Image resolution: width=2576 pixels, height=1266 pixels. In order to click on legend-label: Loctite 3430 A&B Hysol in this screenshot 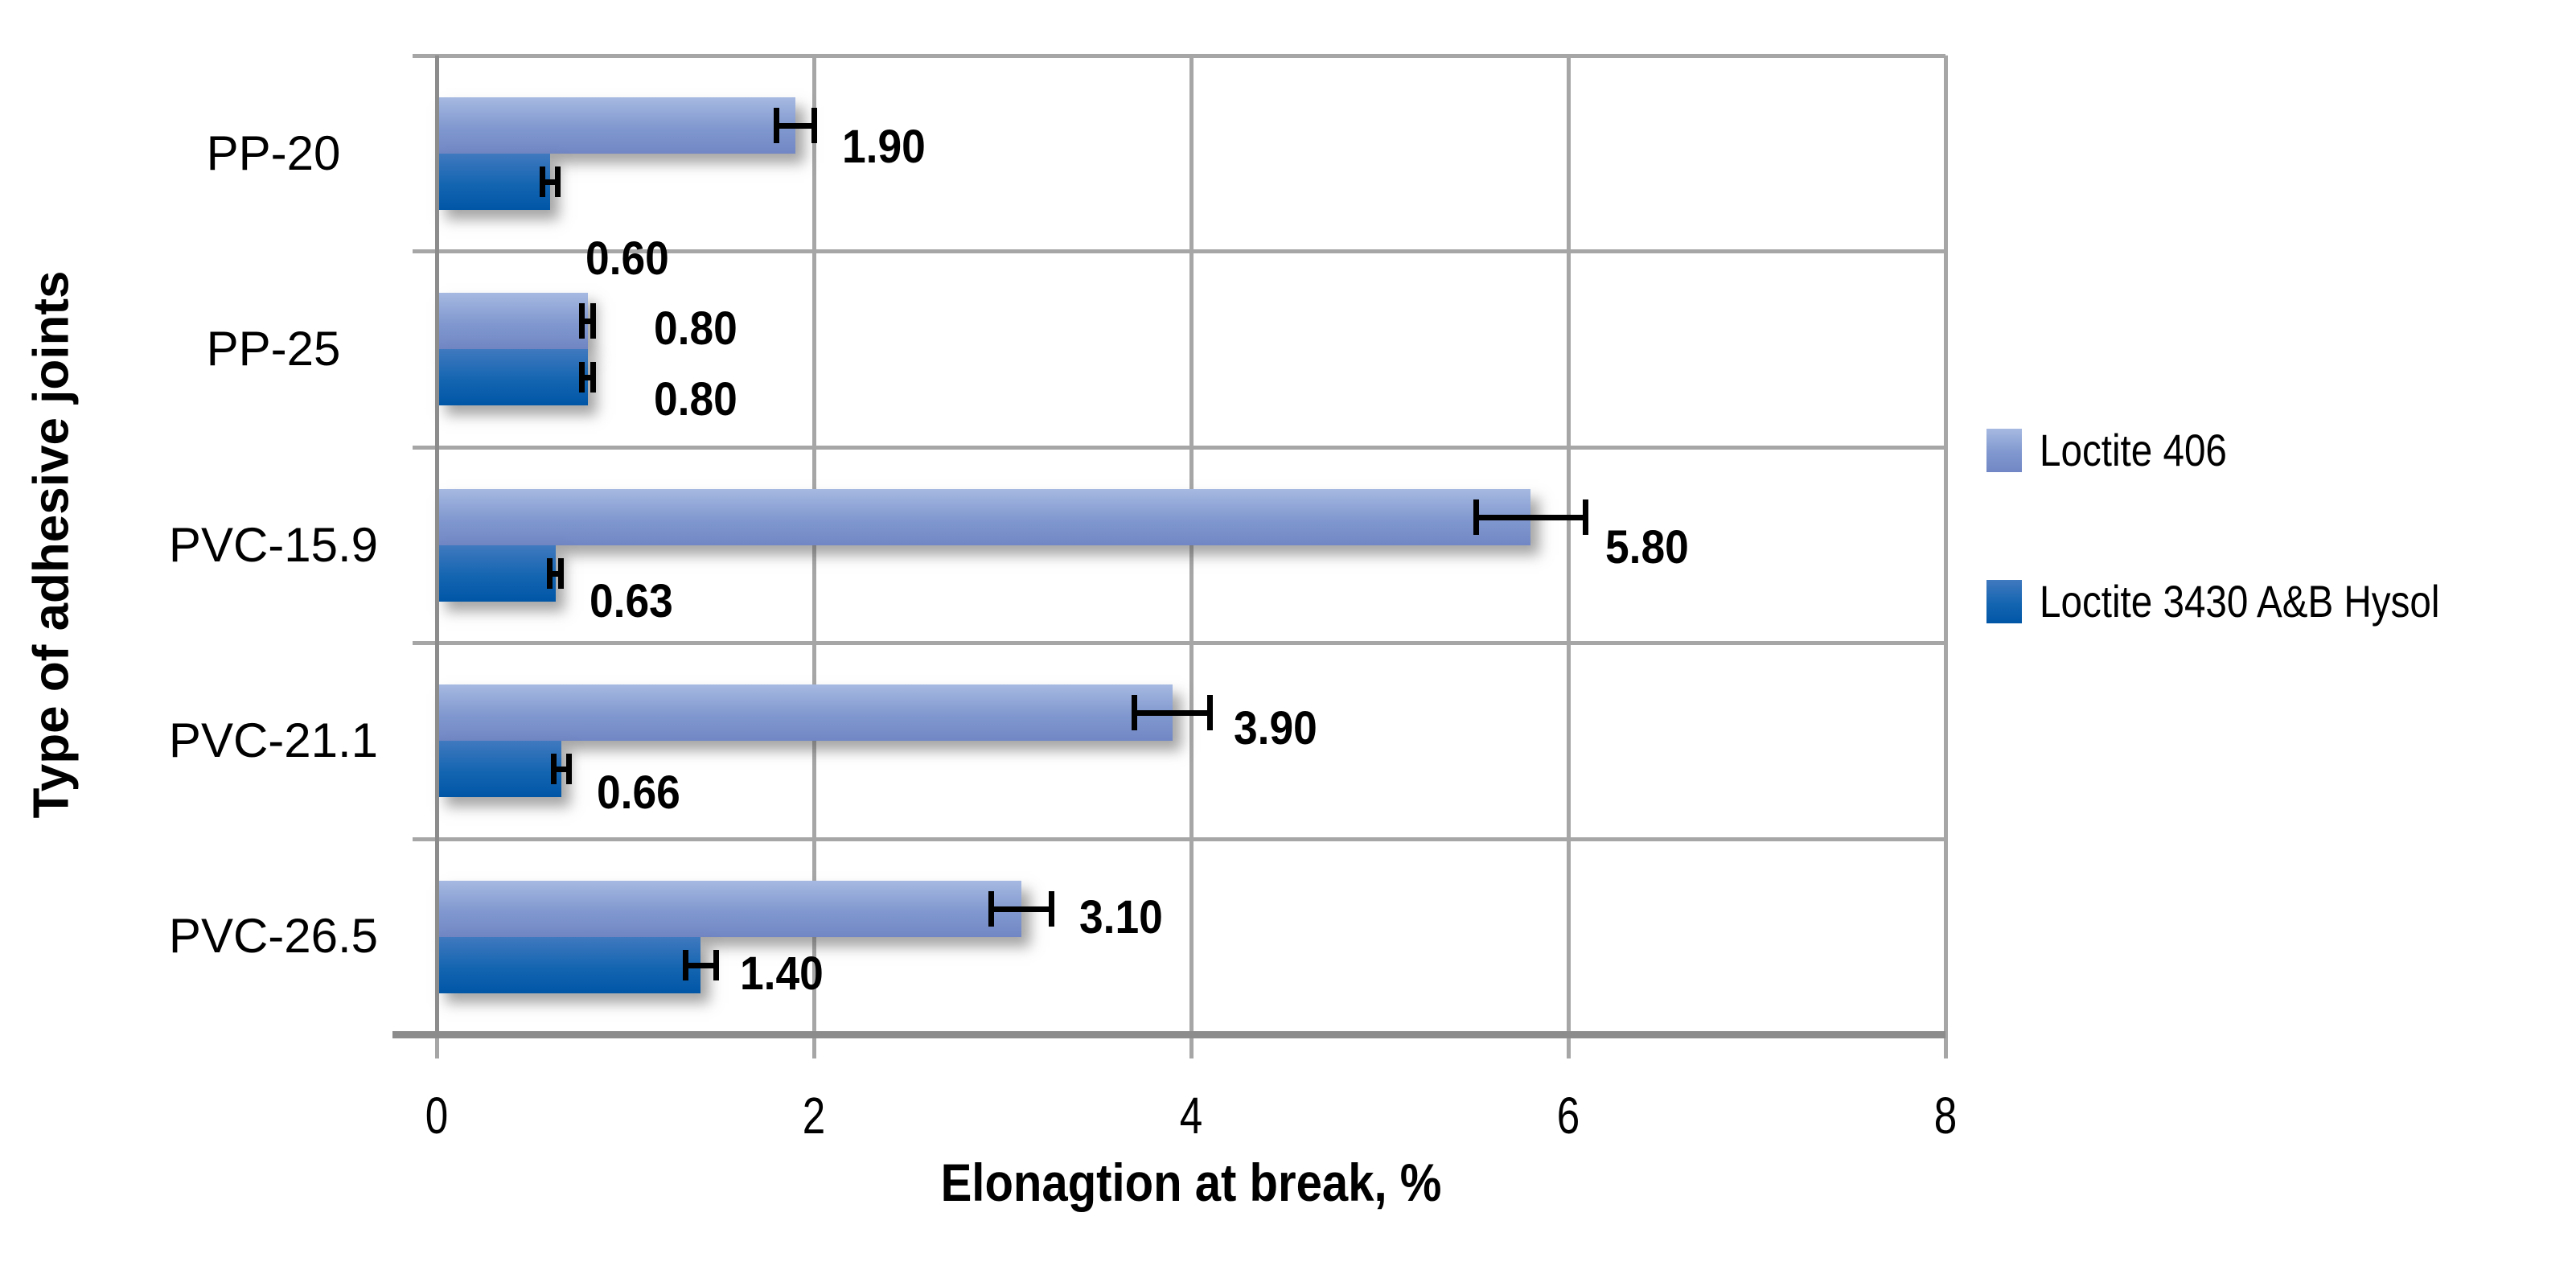, I will do `click(2240, 601)`.